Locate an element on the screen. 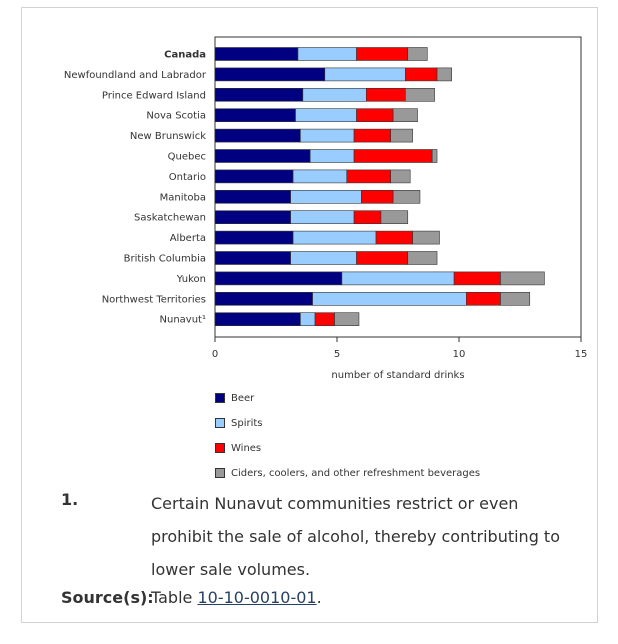  category-label: Nunavut¹ is located at coordinates (183, 320).